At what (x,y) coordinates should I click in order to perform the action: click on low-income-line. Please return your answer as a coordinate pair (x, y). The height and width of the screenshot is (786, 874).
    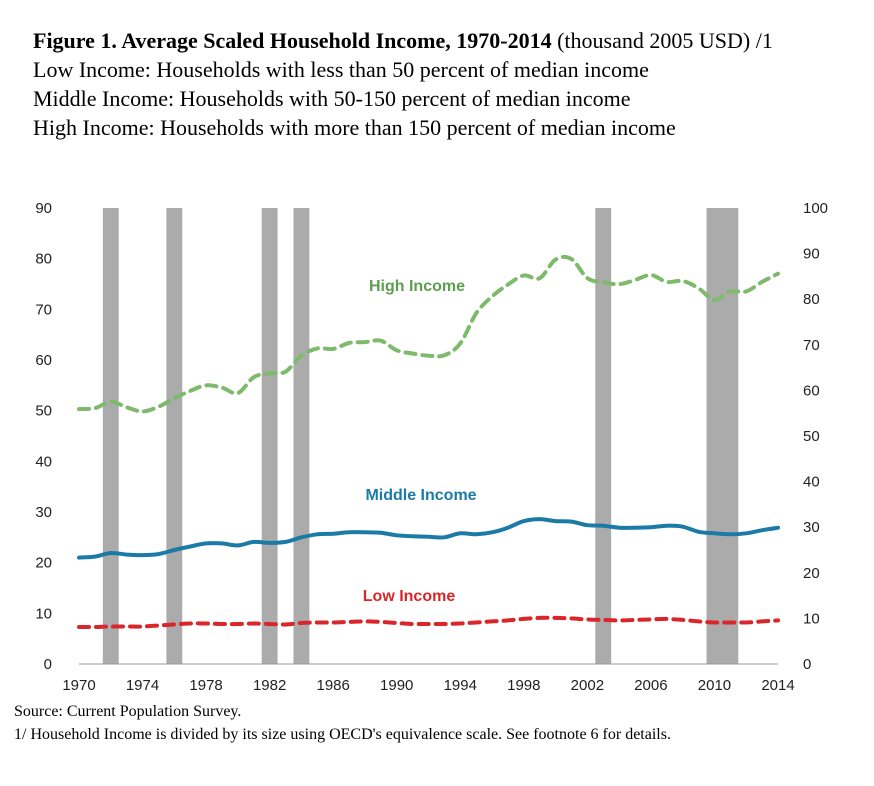
    Looking at the image, I should click on (428, 622).